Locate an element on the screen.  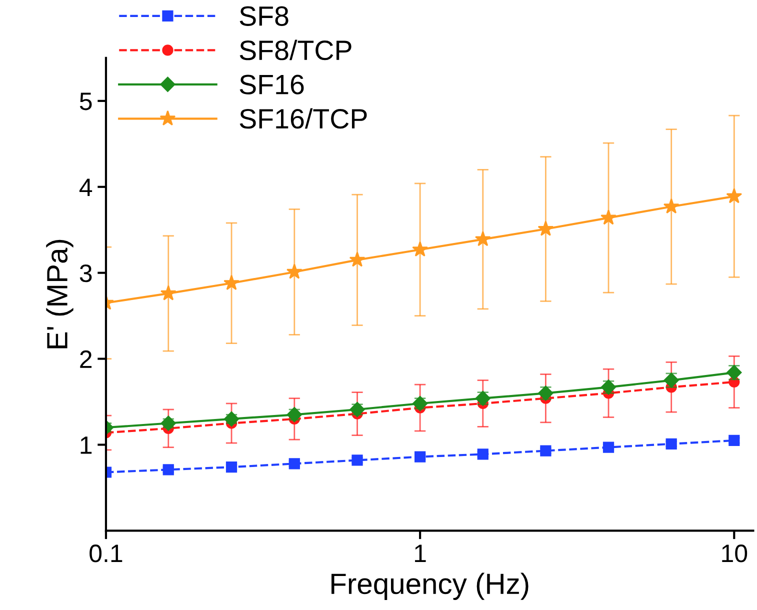
x-tick-label: 1 is located at coordinates (420, 553).